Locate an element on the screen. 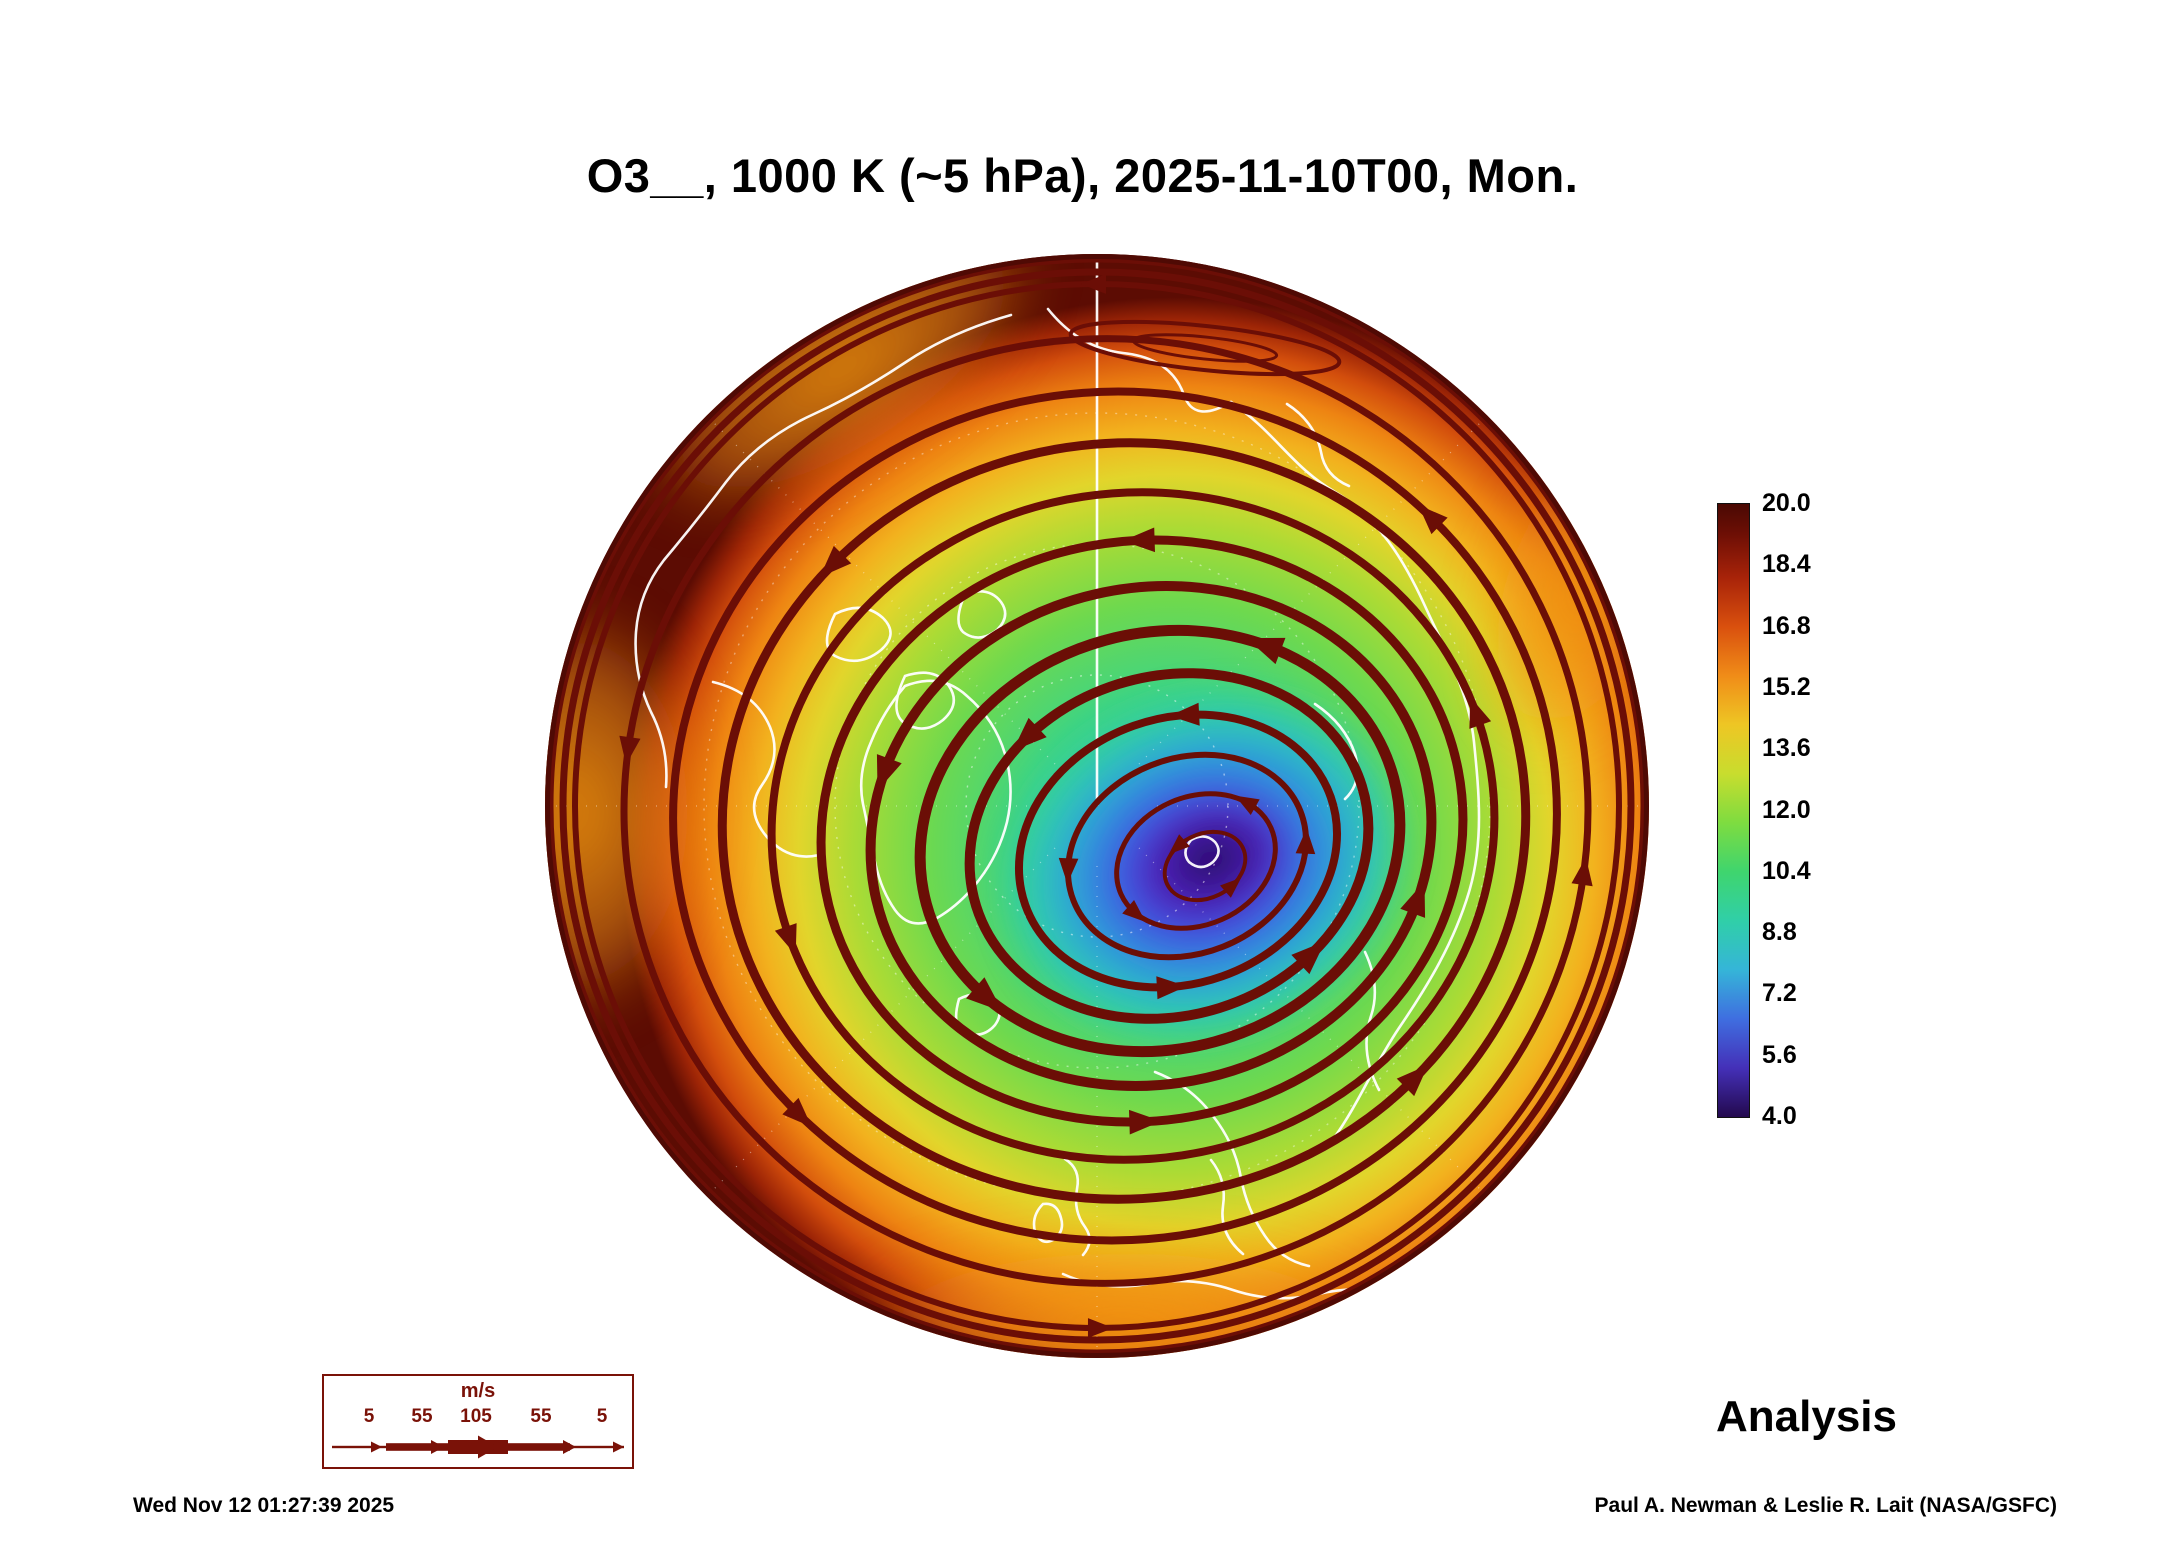 The image size is (2165, 1561). colorbar-tick-label: 13.6 is located at coordinates (1786, 748).